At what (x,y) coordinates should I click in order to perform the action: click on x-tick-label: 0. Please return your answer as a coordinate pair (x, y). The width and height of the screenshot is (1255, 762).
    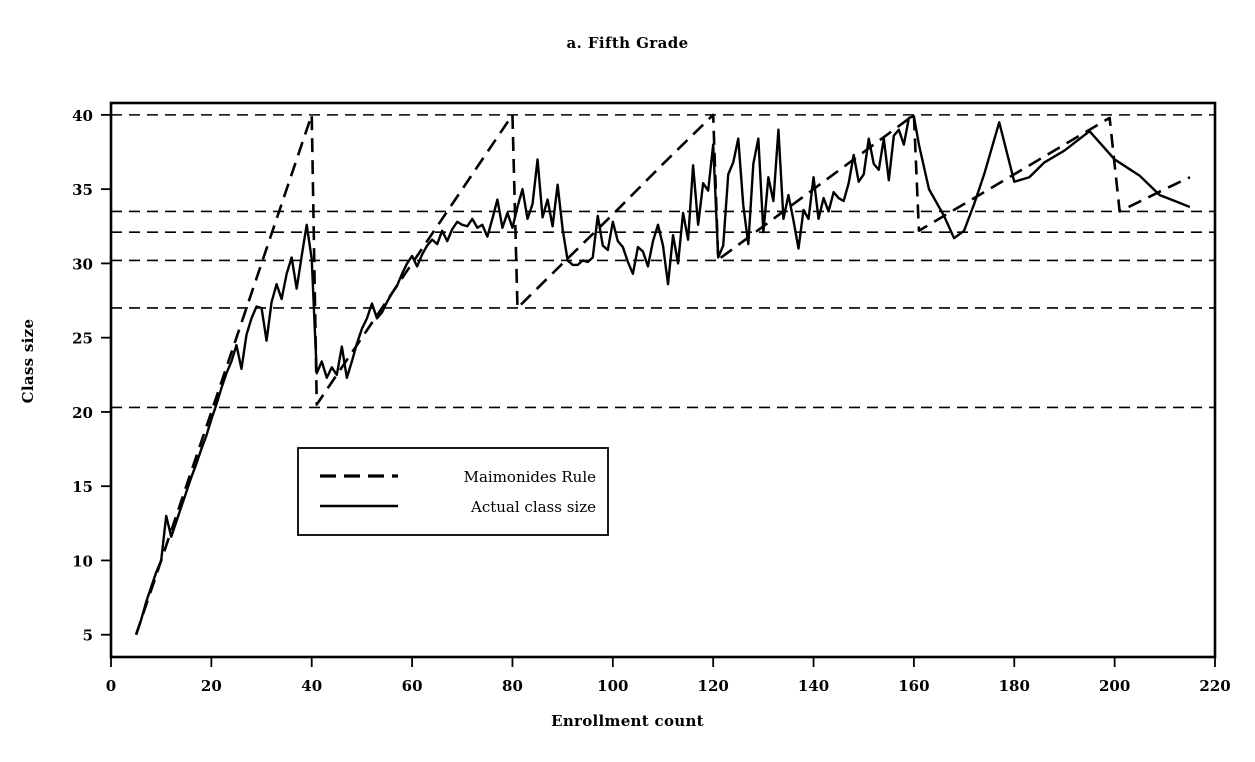
    Looking at the image, I should click on (111, 686).